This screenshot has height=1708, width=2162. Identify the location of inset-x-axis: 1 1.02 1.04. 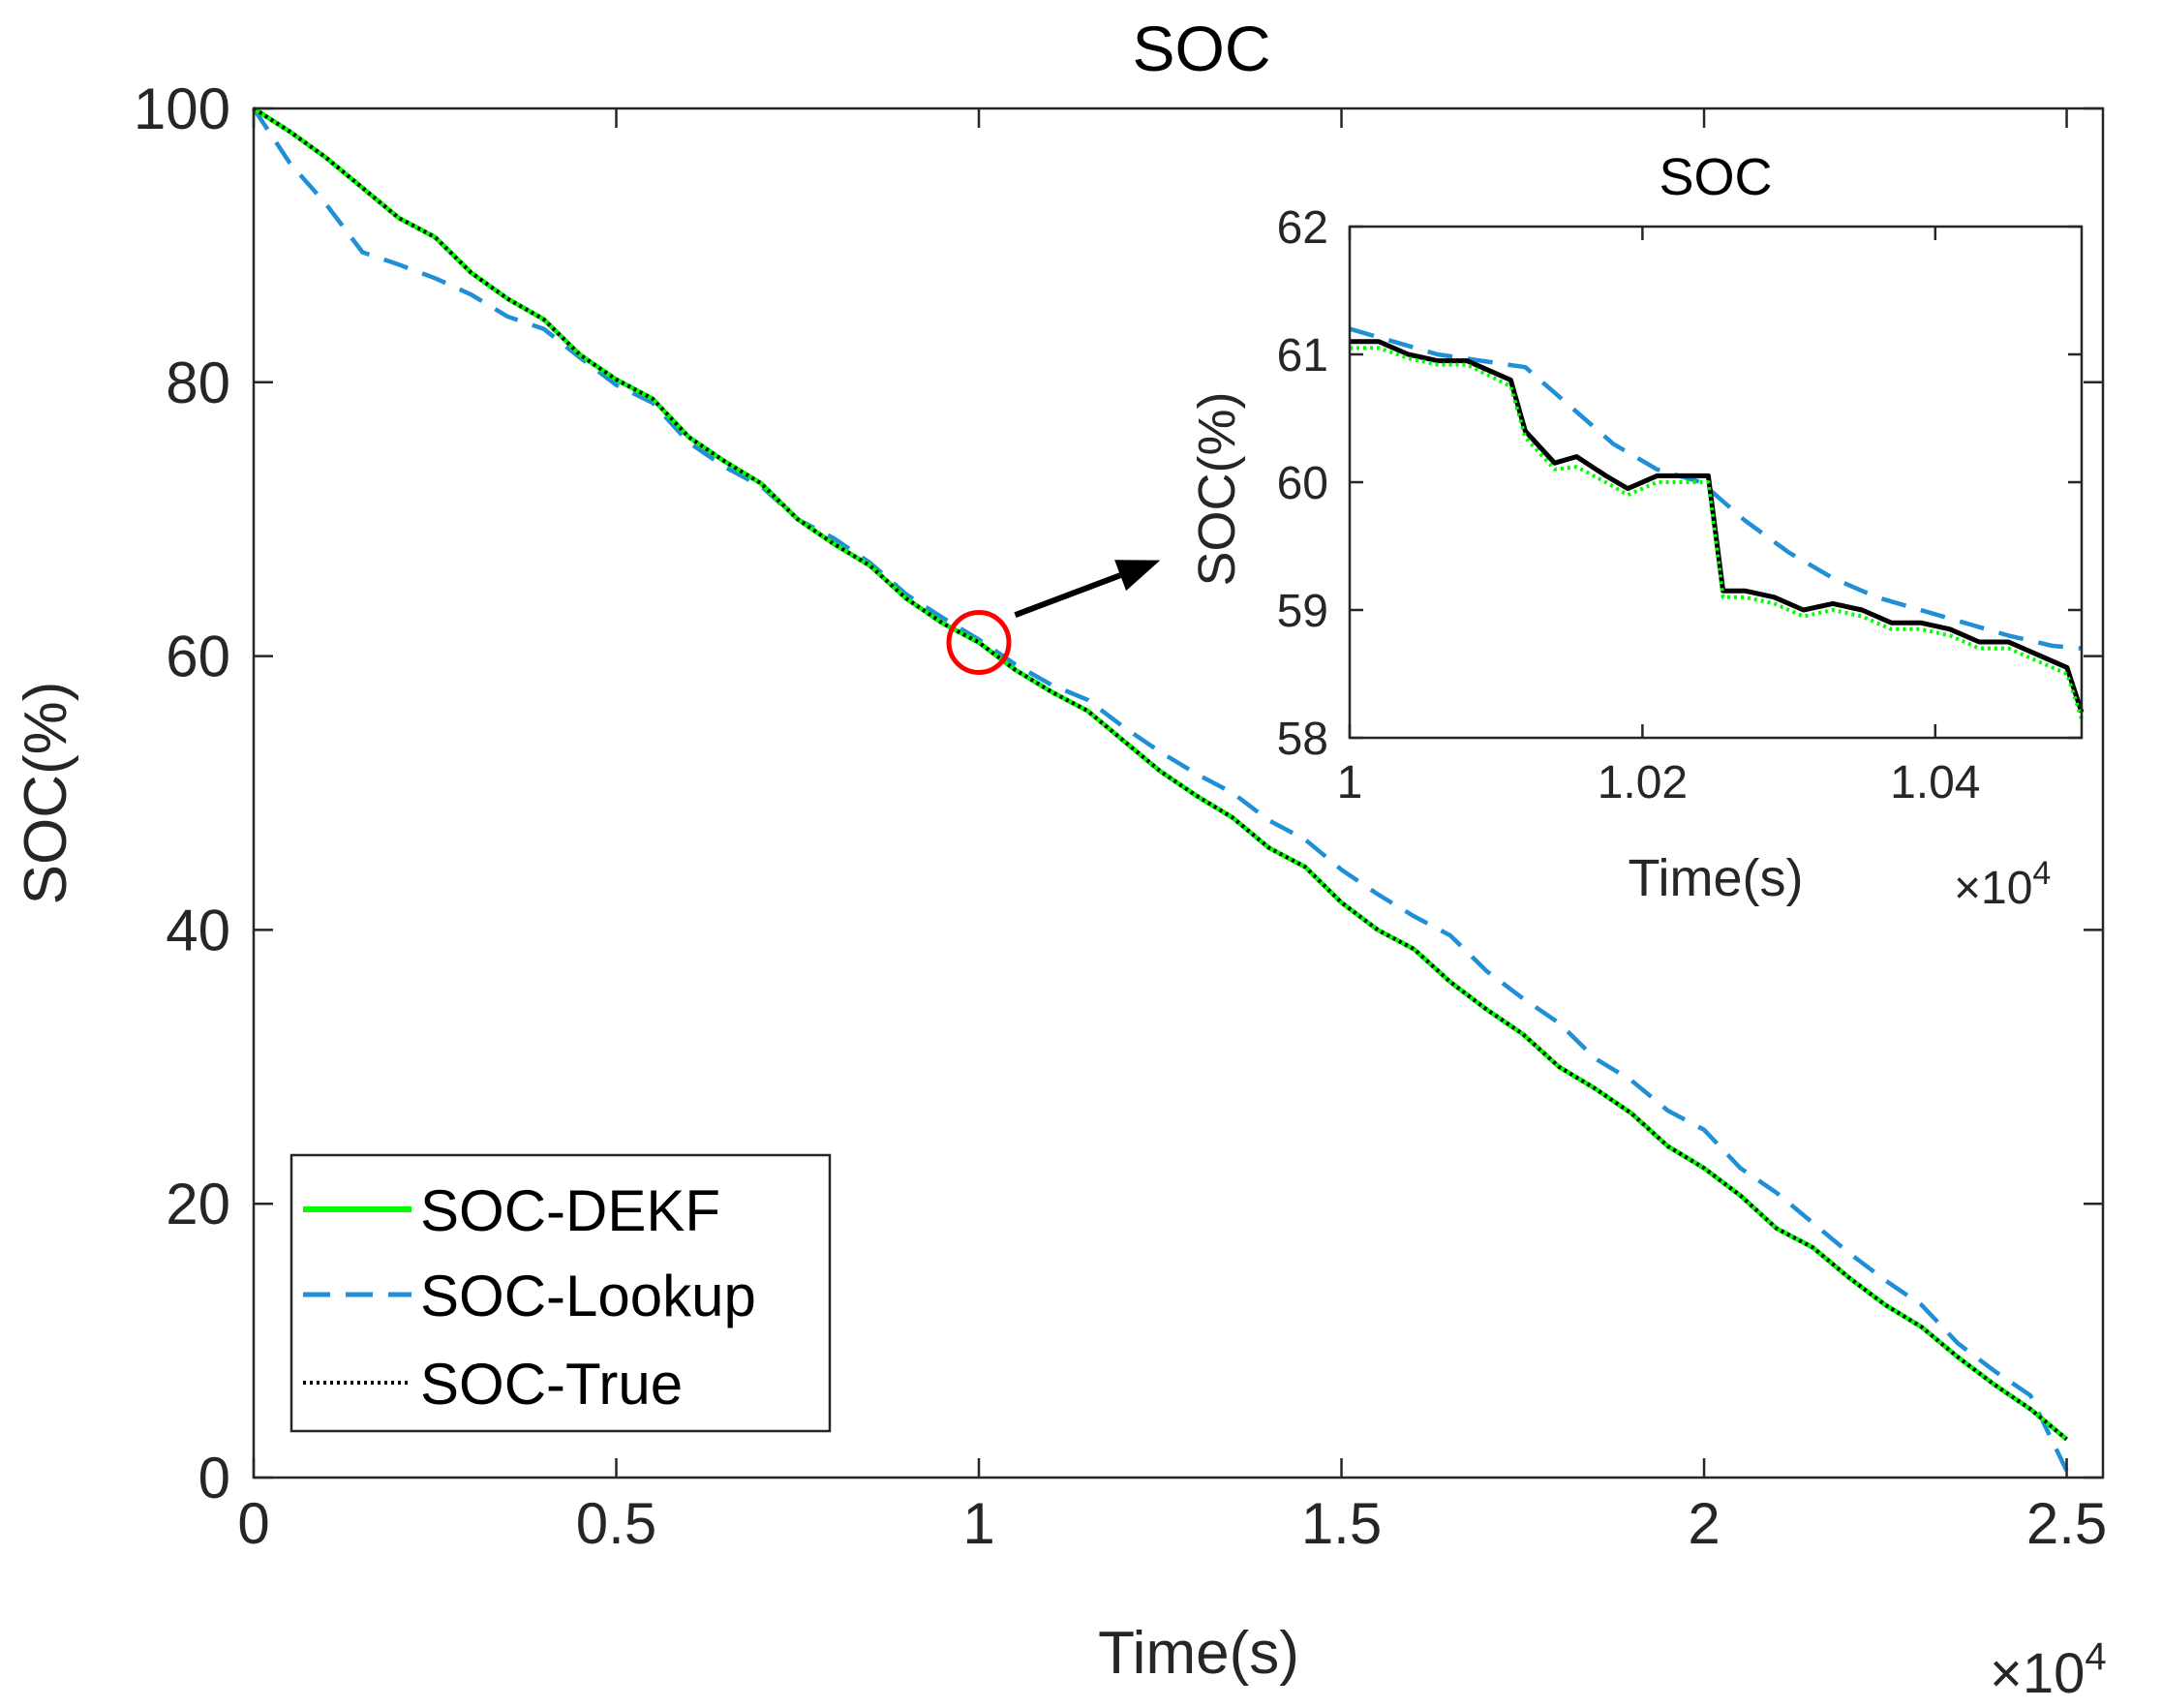
(1659, 517).